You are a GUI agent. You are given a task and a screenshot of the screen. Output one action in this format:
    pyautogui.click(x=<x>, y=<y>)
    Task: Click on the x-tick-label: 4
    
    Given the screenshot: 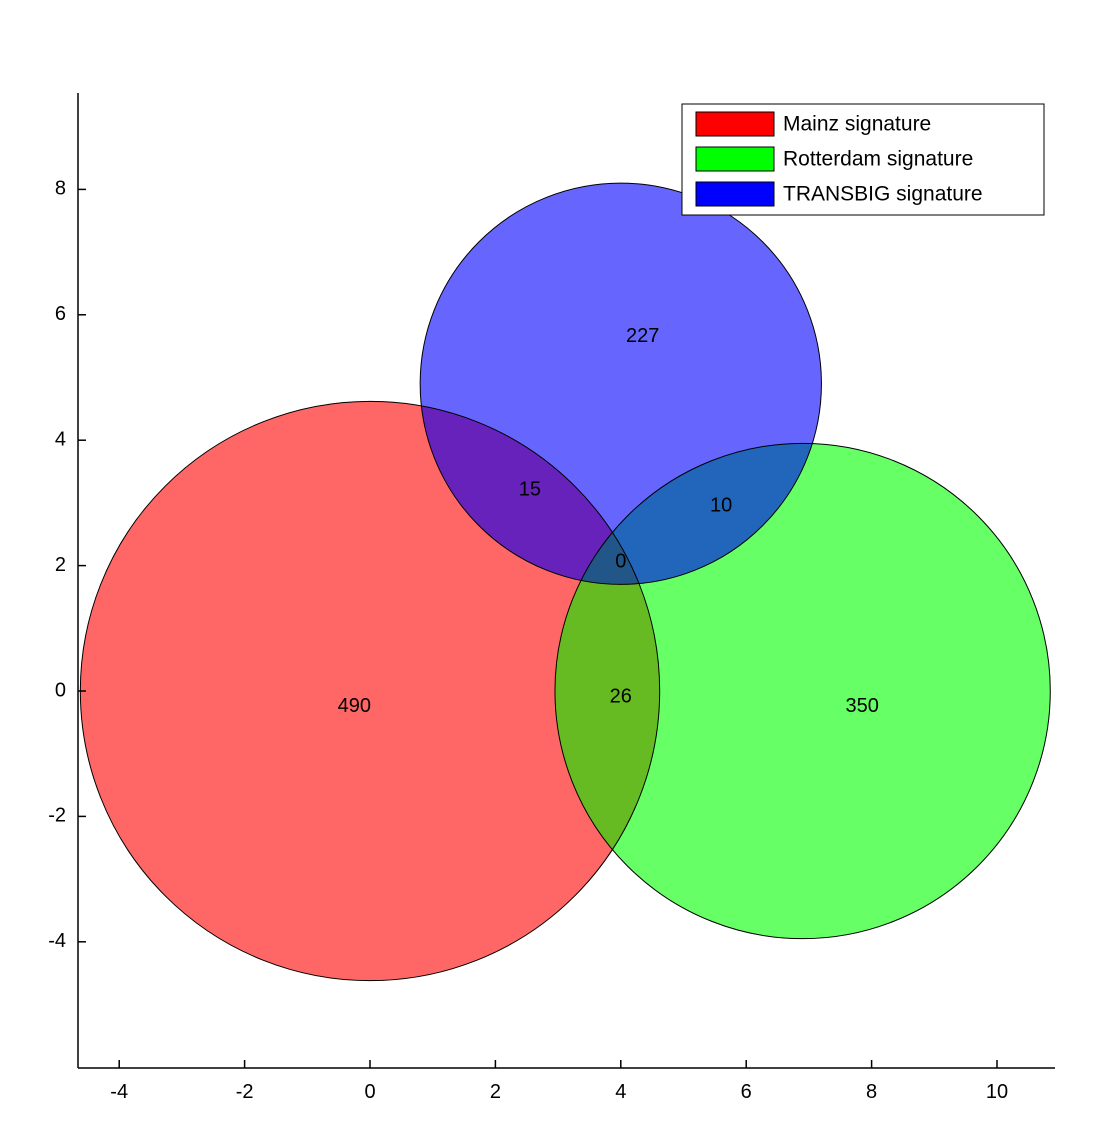 What is the action you would take?
    pyautogui.click(x=620, y=1092)
    